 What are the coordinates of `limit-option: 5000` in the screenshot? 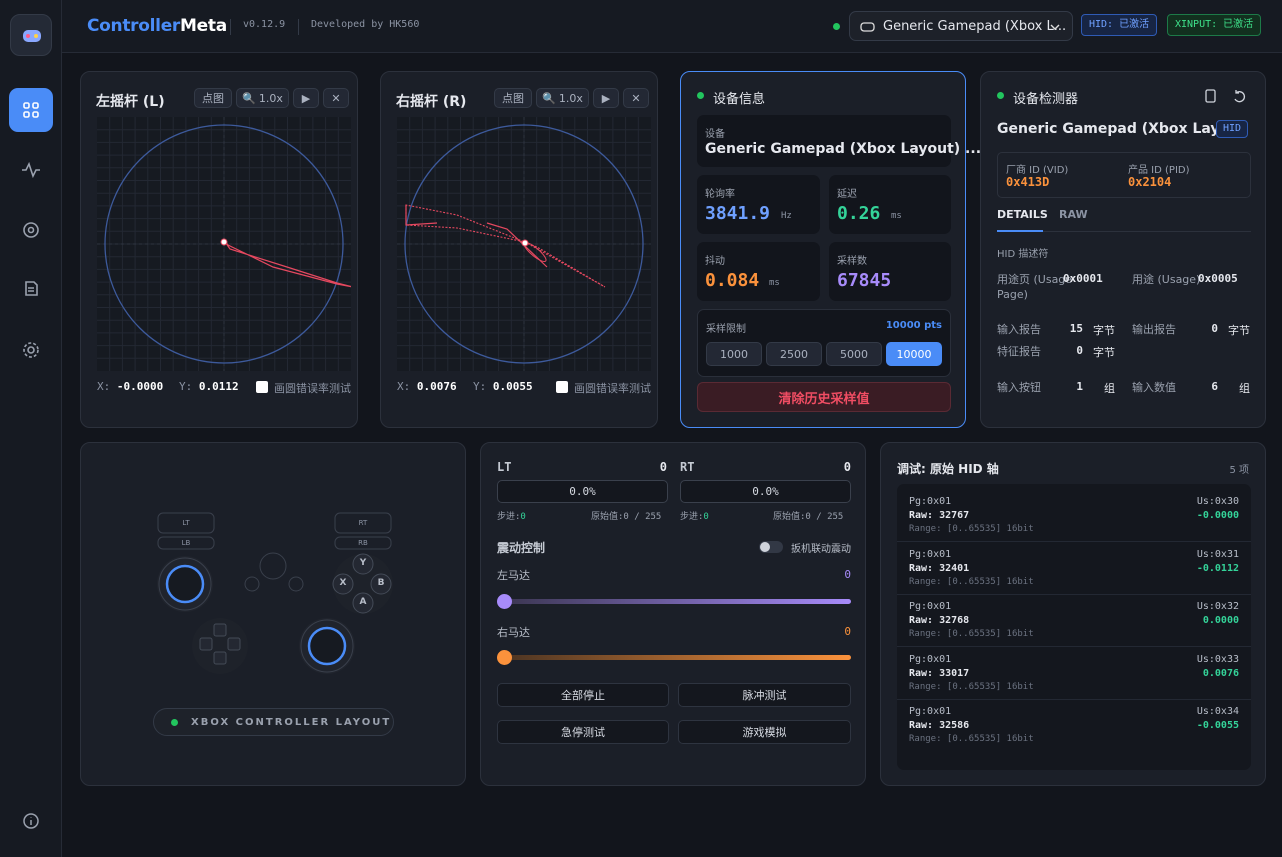 It's located at (854, 354).